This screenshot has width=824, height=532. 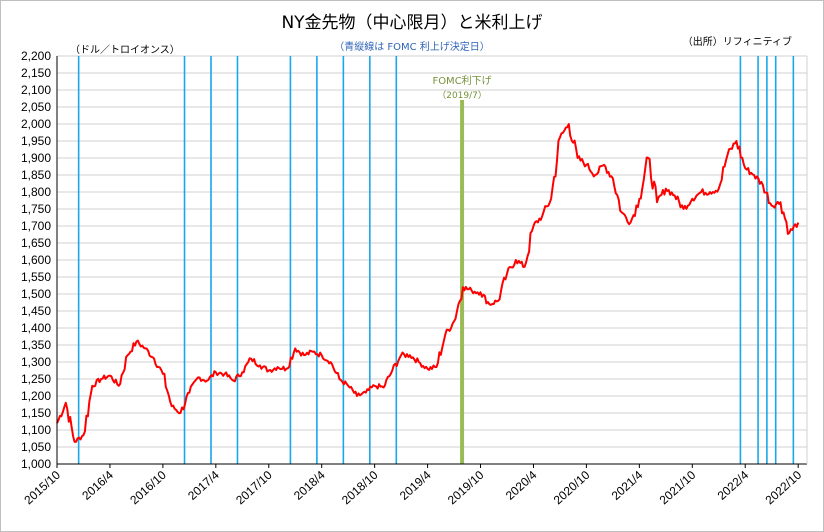 I want to click on y-tick-label: 1,450, so click(x=36, y=311).